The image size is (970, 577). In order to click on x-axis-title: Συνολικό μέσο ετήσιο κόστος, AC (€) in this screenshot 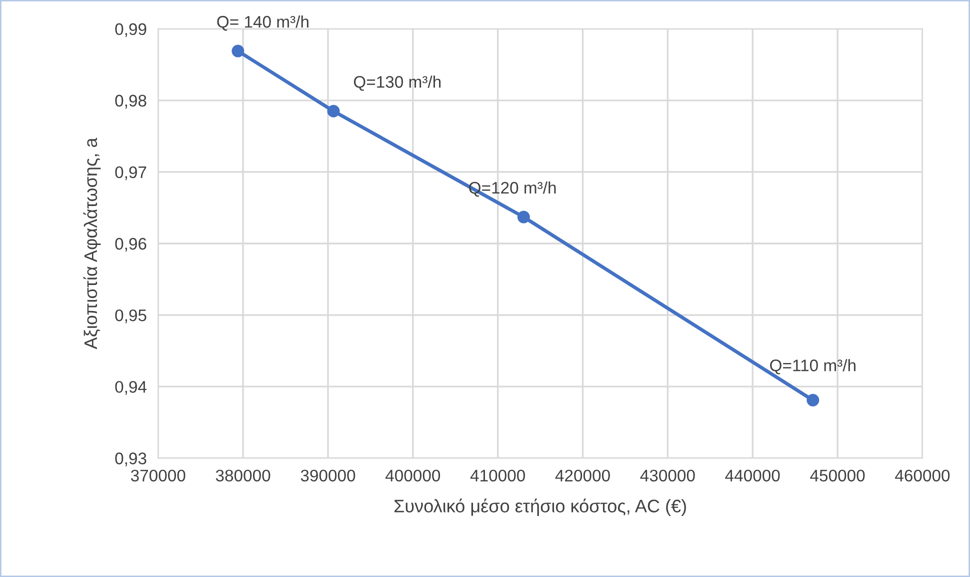, I will do `click(540, 507)`.